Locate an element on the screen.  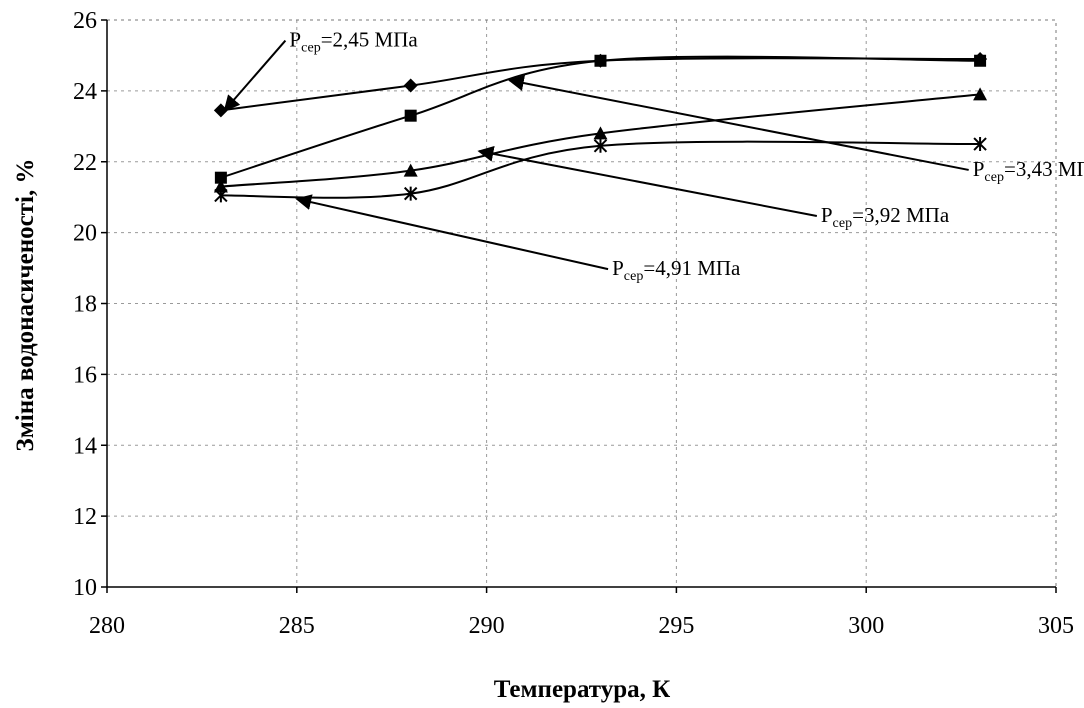
point-diamond is located at coordinates (410, 85).